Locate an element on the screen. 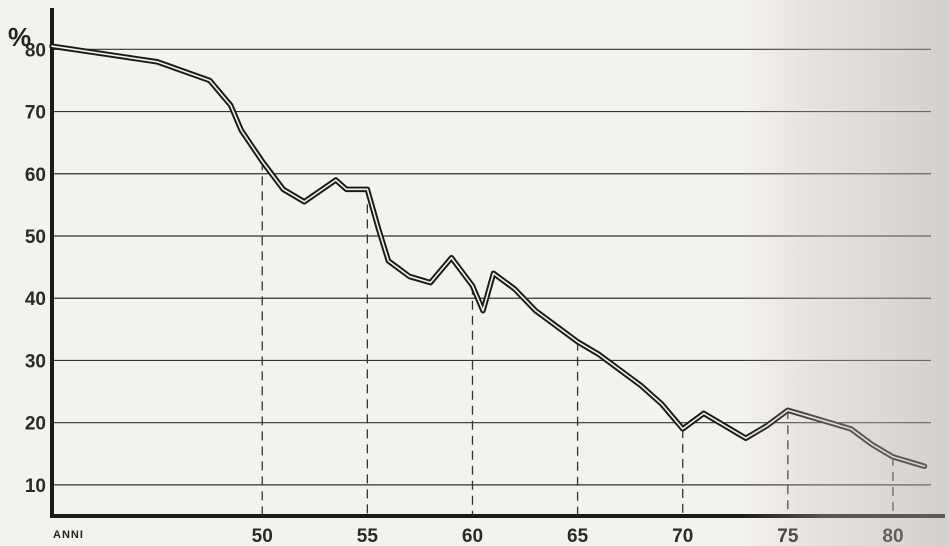  x-tick-label: 50 is located at coordinates (262, 536).